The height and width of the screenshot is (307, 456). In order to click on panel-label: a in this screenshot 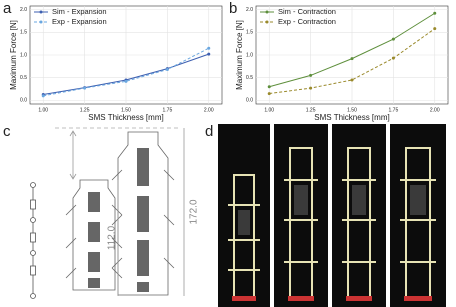, I will do `click(7, 8)`.